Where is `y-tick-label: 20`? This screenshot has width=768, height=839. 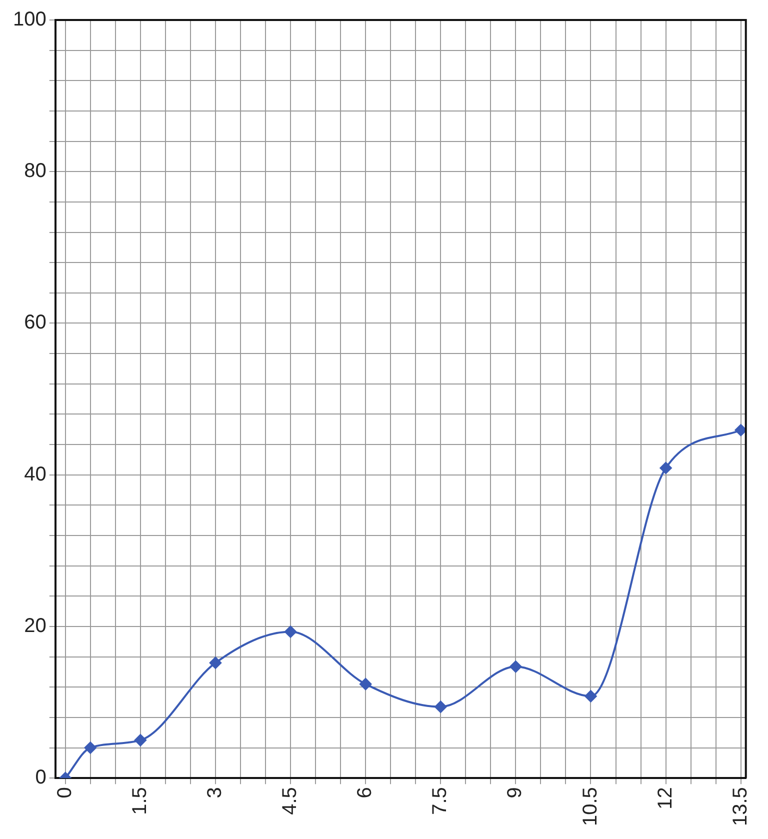 y-tick-label: 20 is located at coordinates (35, 625).